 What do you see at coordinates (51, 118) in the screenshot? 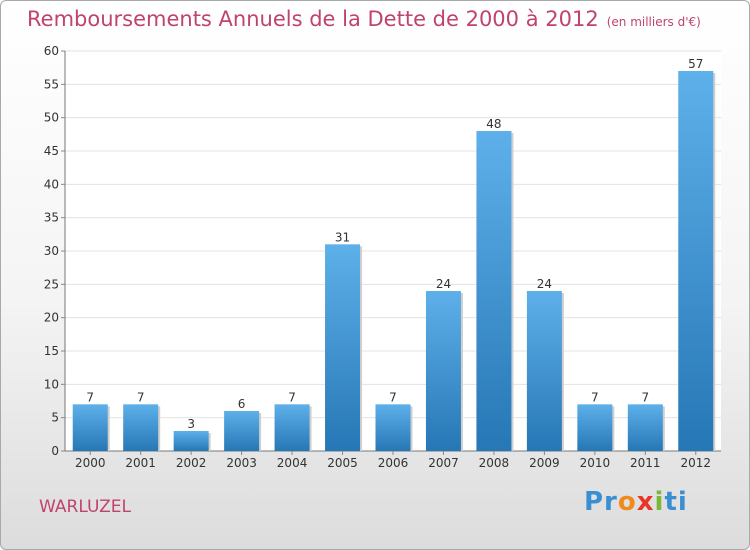
I see `y-tick-label: 50` at bounding box center [51, 118].